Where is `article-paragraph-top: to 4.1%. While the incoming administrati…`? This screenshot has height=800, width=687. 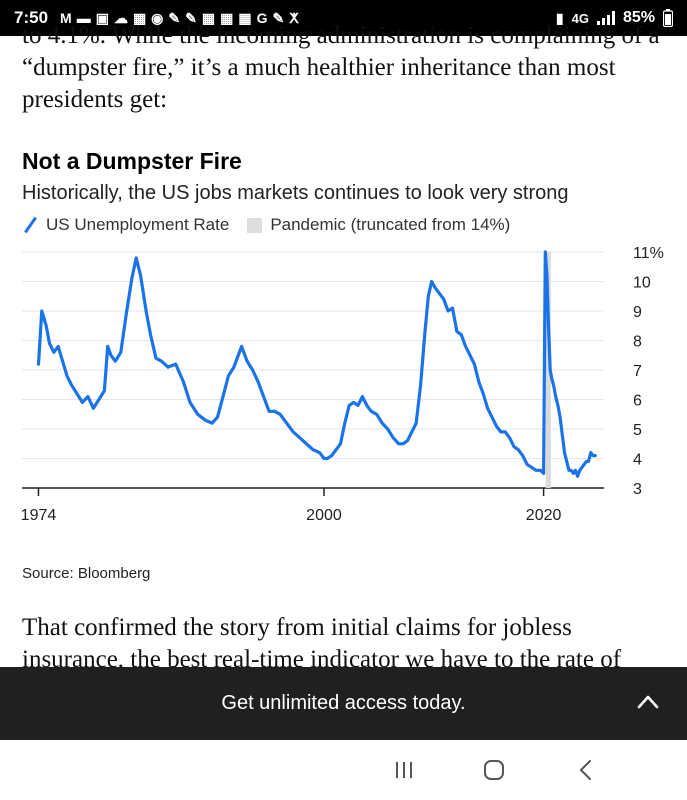
article-paragraph-top: to 4.1%. While the incoming administrati… is located at coordinates (341, 67).